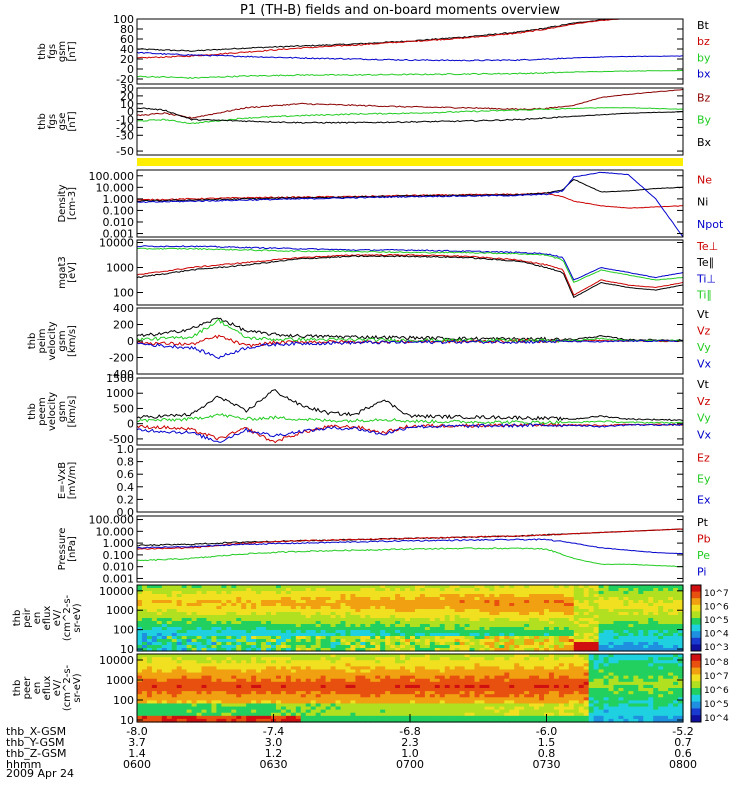  I want to click on legend-entry: Pb, so click(704, 538).